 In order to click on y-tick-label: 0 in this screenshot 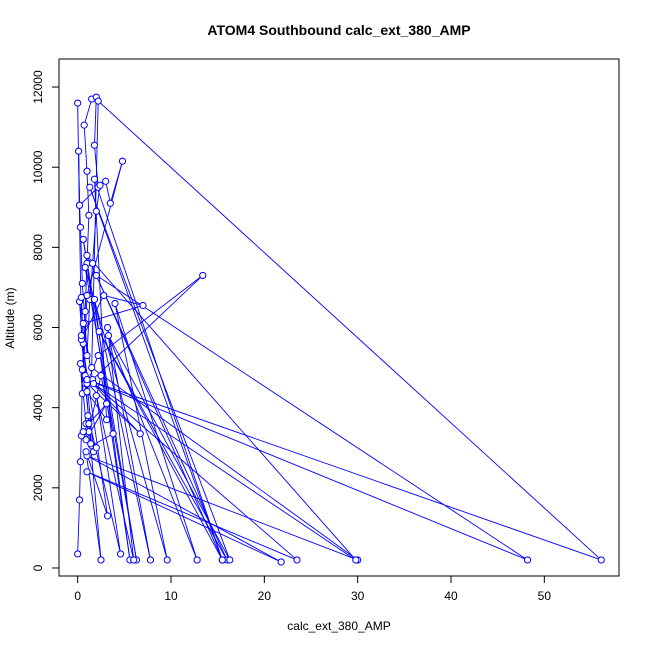, I will do `click(38, 567)`.